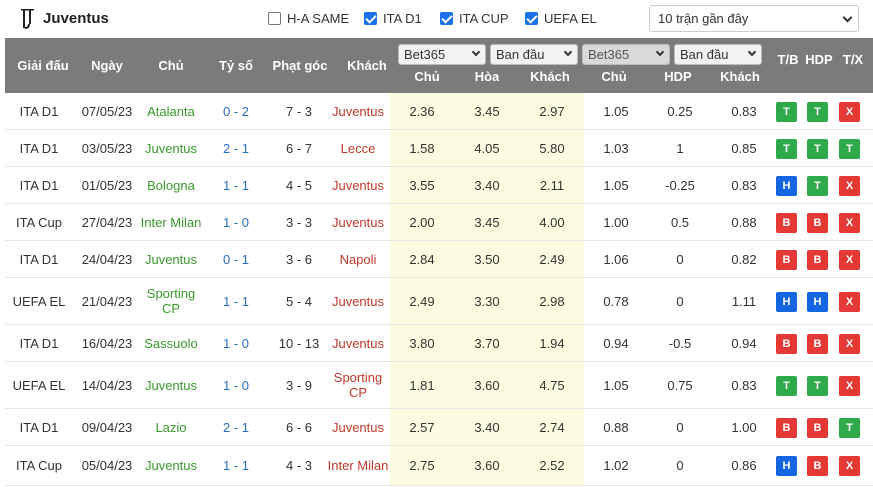 The width and height of the screenshot is (873, 487). I want to click on cell-home: Lazio, so click(171, 427).